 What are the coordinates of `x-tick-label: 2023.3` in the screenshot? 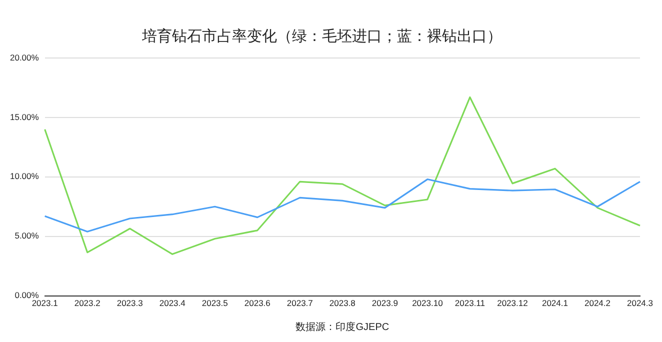 It's located at (130, 303).